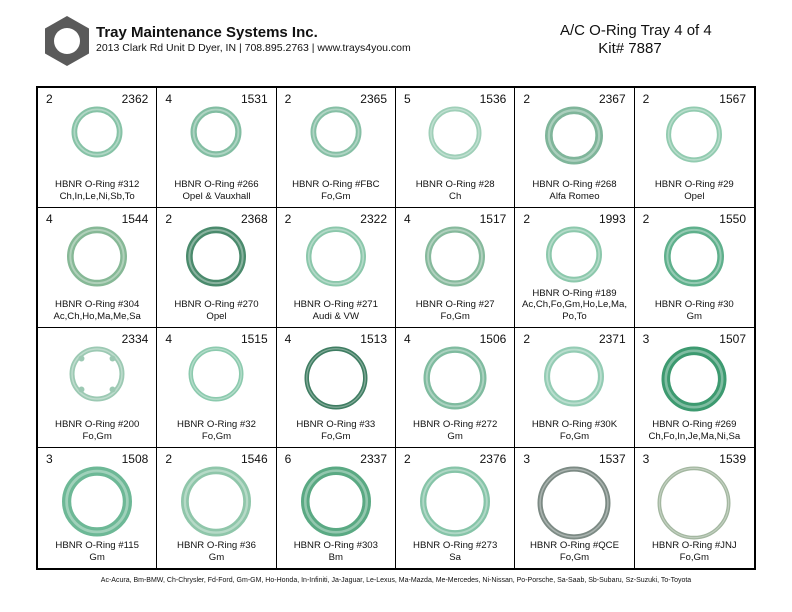 The width and height of the screenshot is (792, 612). I want to click on tray-compartment: 3 1508 HBNR O-Ring #115 Gm, so click(98, 508).